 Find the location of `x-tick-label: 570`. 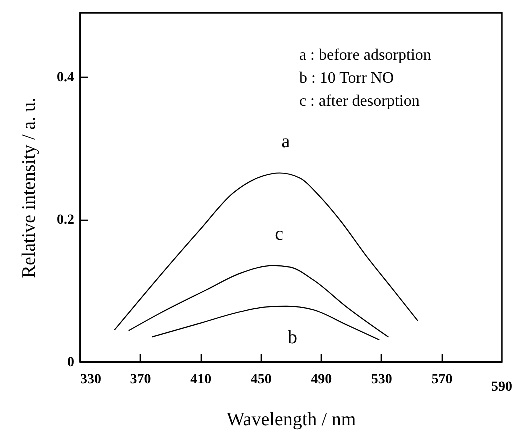

x-tick-label: 570 is located at coordinates (442, 380).